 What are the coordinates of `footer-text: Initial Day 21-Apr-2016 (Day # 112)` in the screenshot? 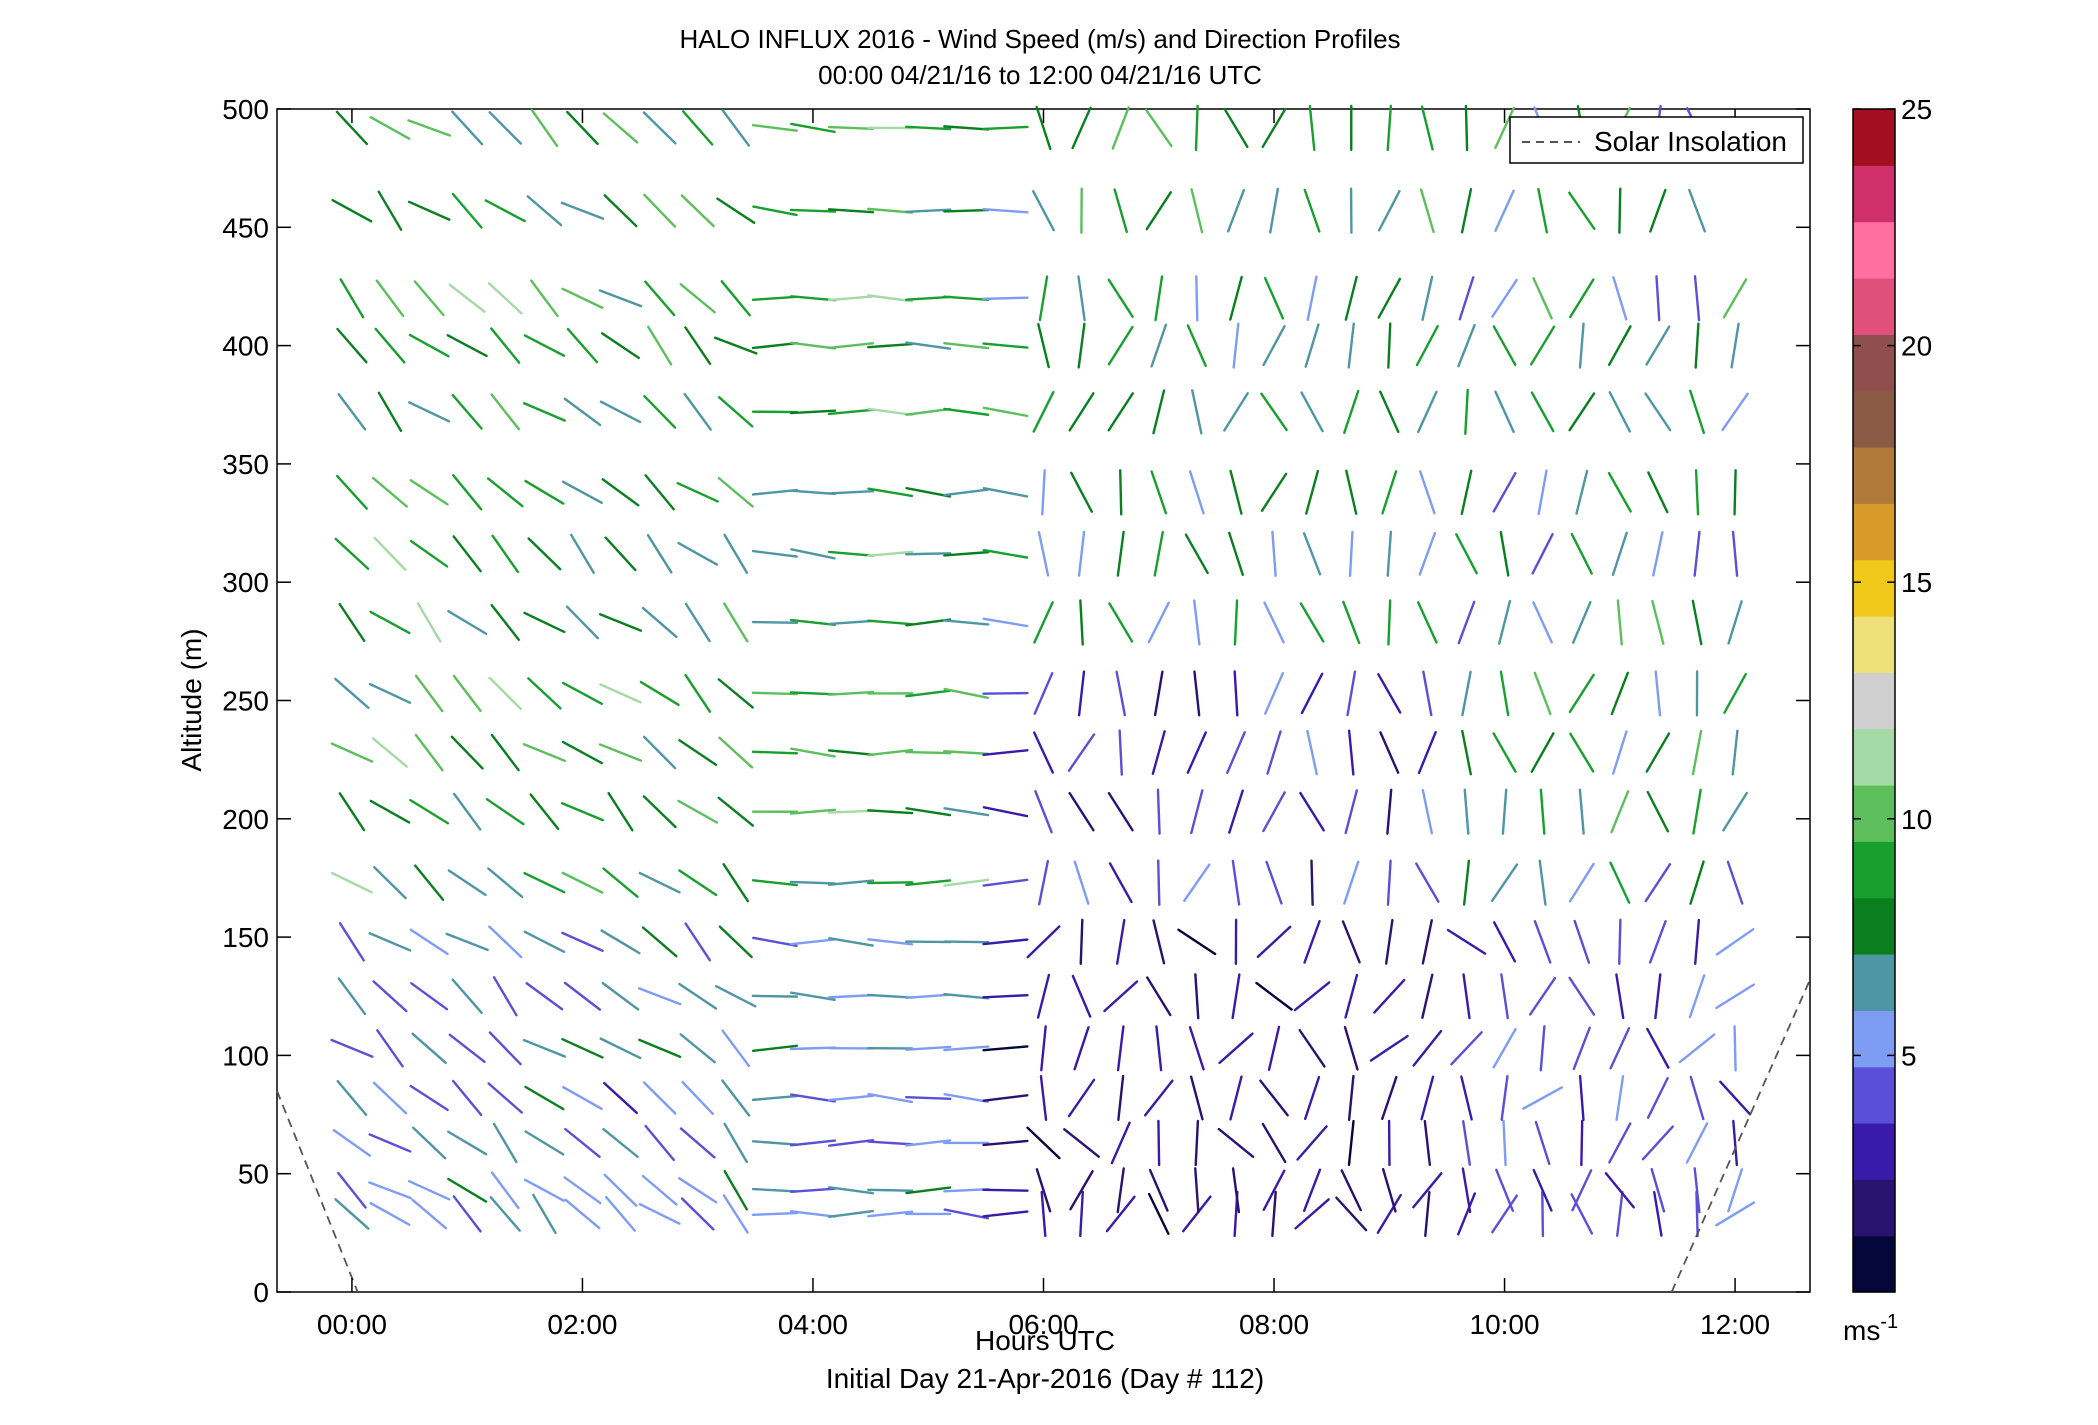 It's located at (1045, 1378).